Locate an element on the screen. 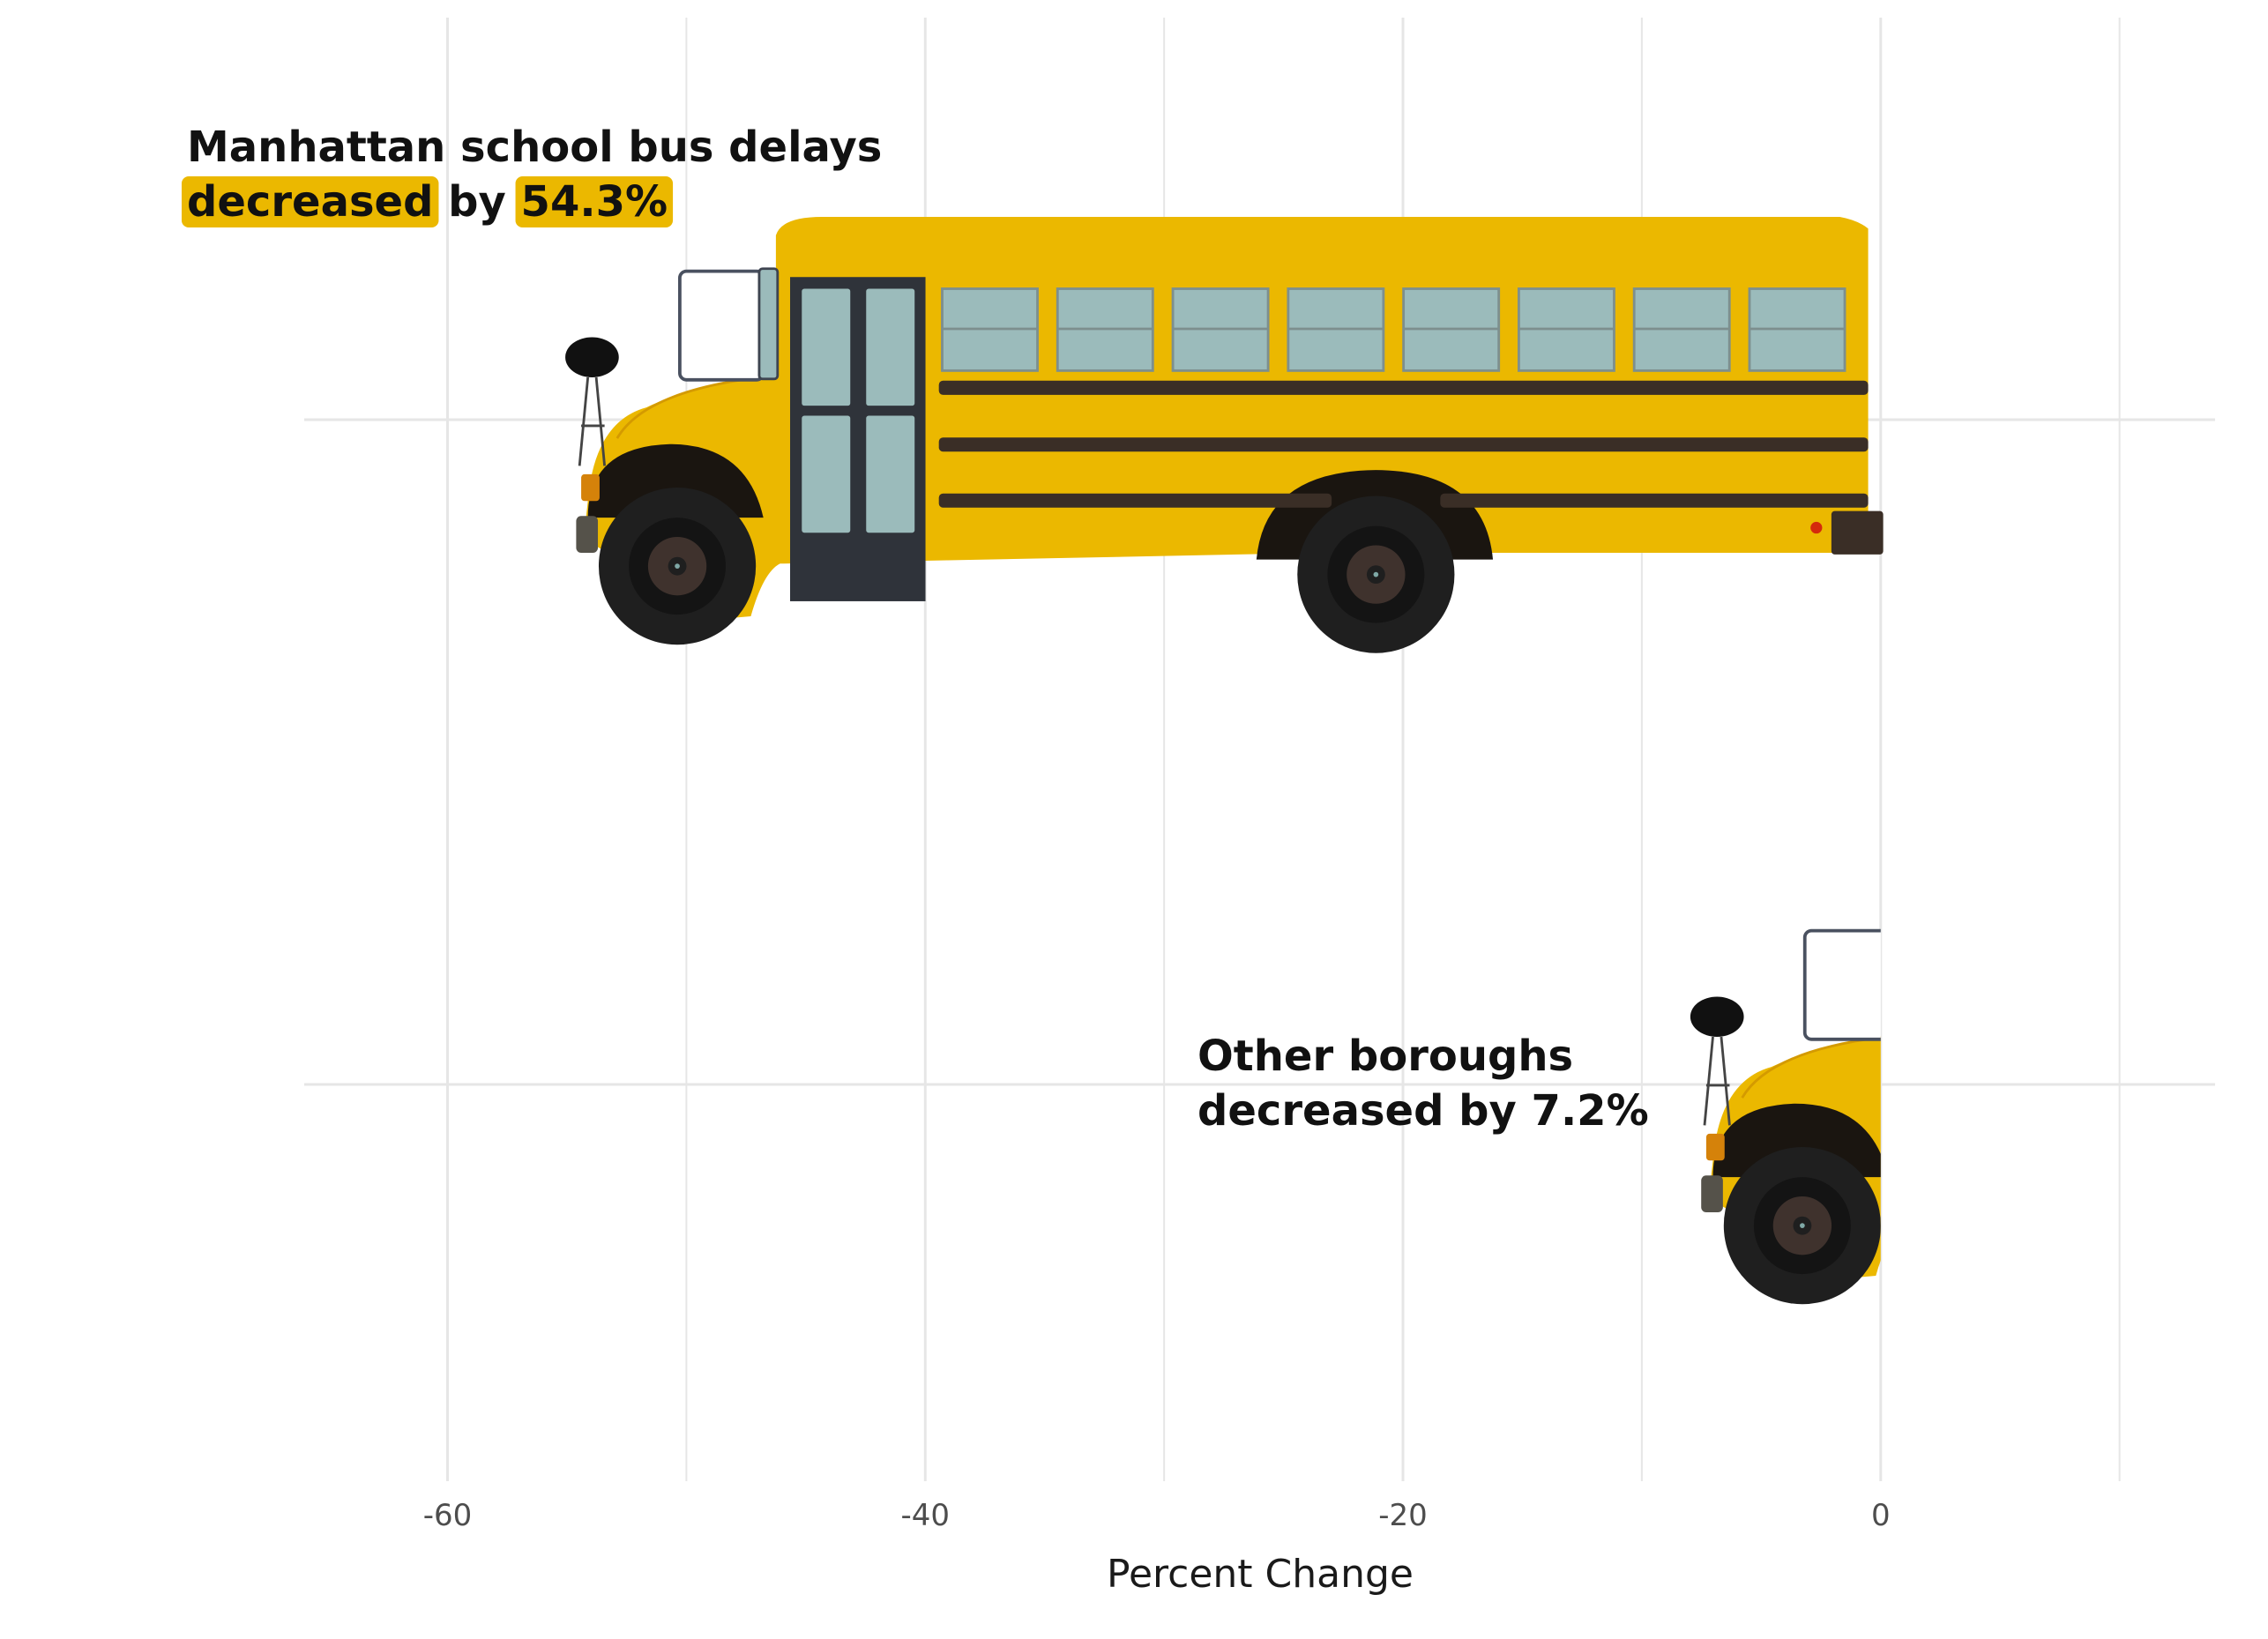 This screenshot has height=1639, width=2268. x-tick-label: -20 is located at coordinates (1403, 1515).